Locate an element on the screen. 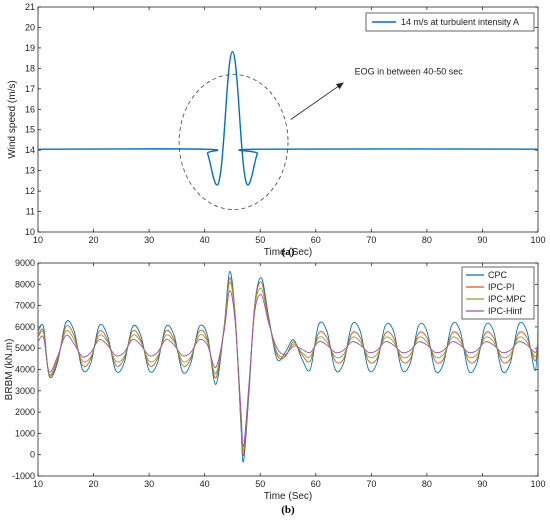 The image size is (550, 520). legend-label: IPC-Hinf is located at coordinates (505, 311).